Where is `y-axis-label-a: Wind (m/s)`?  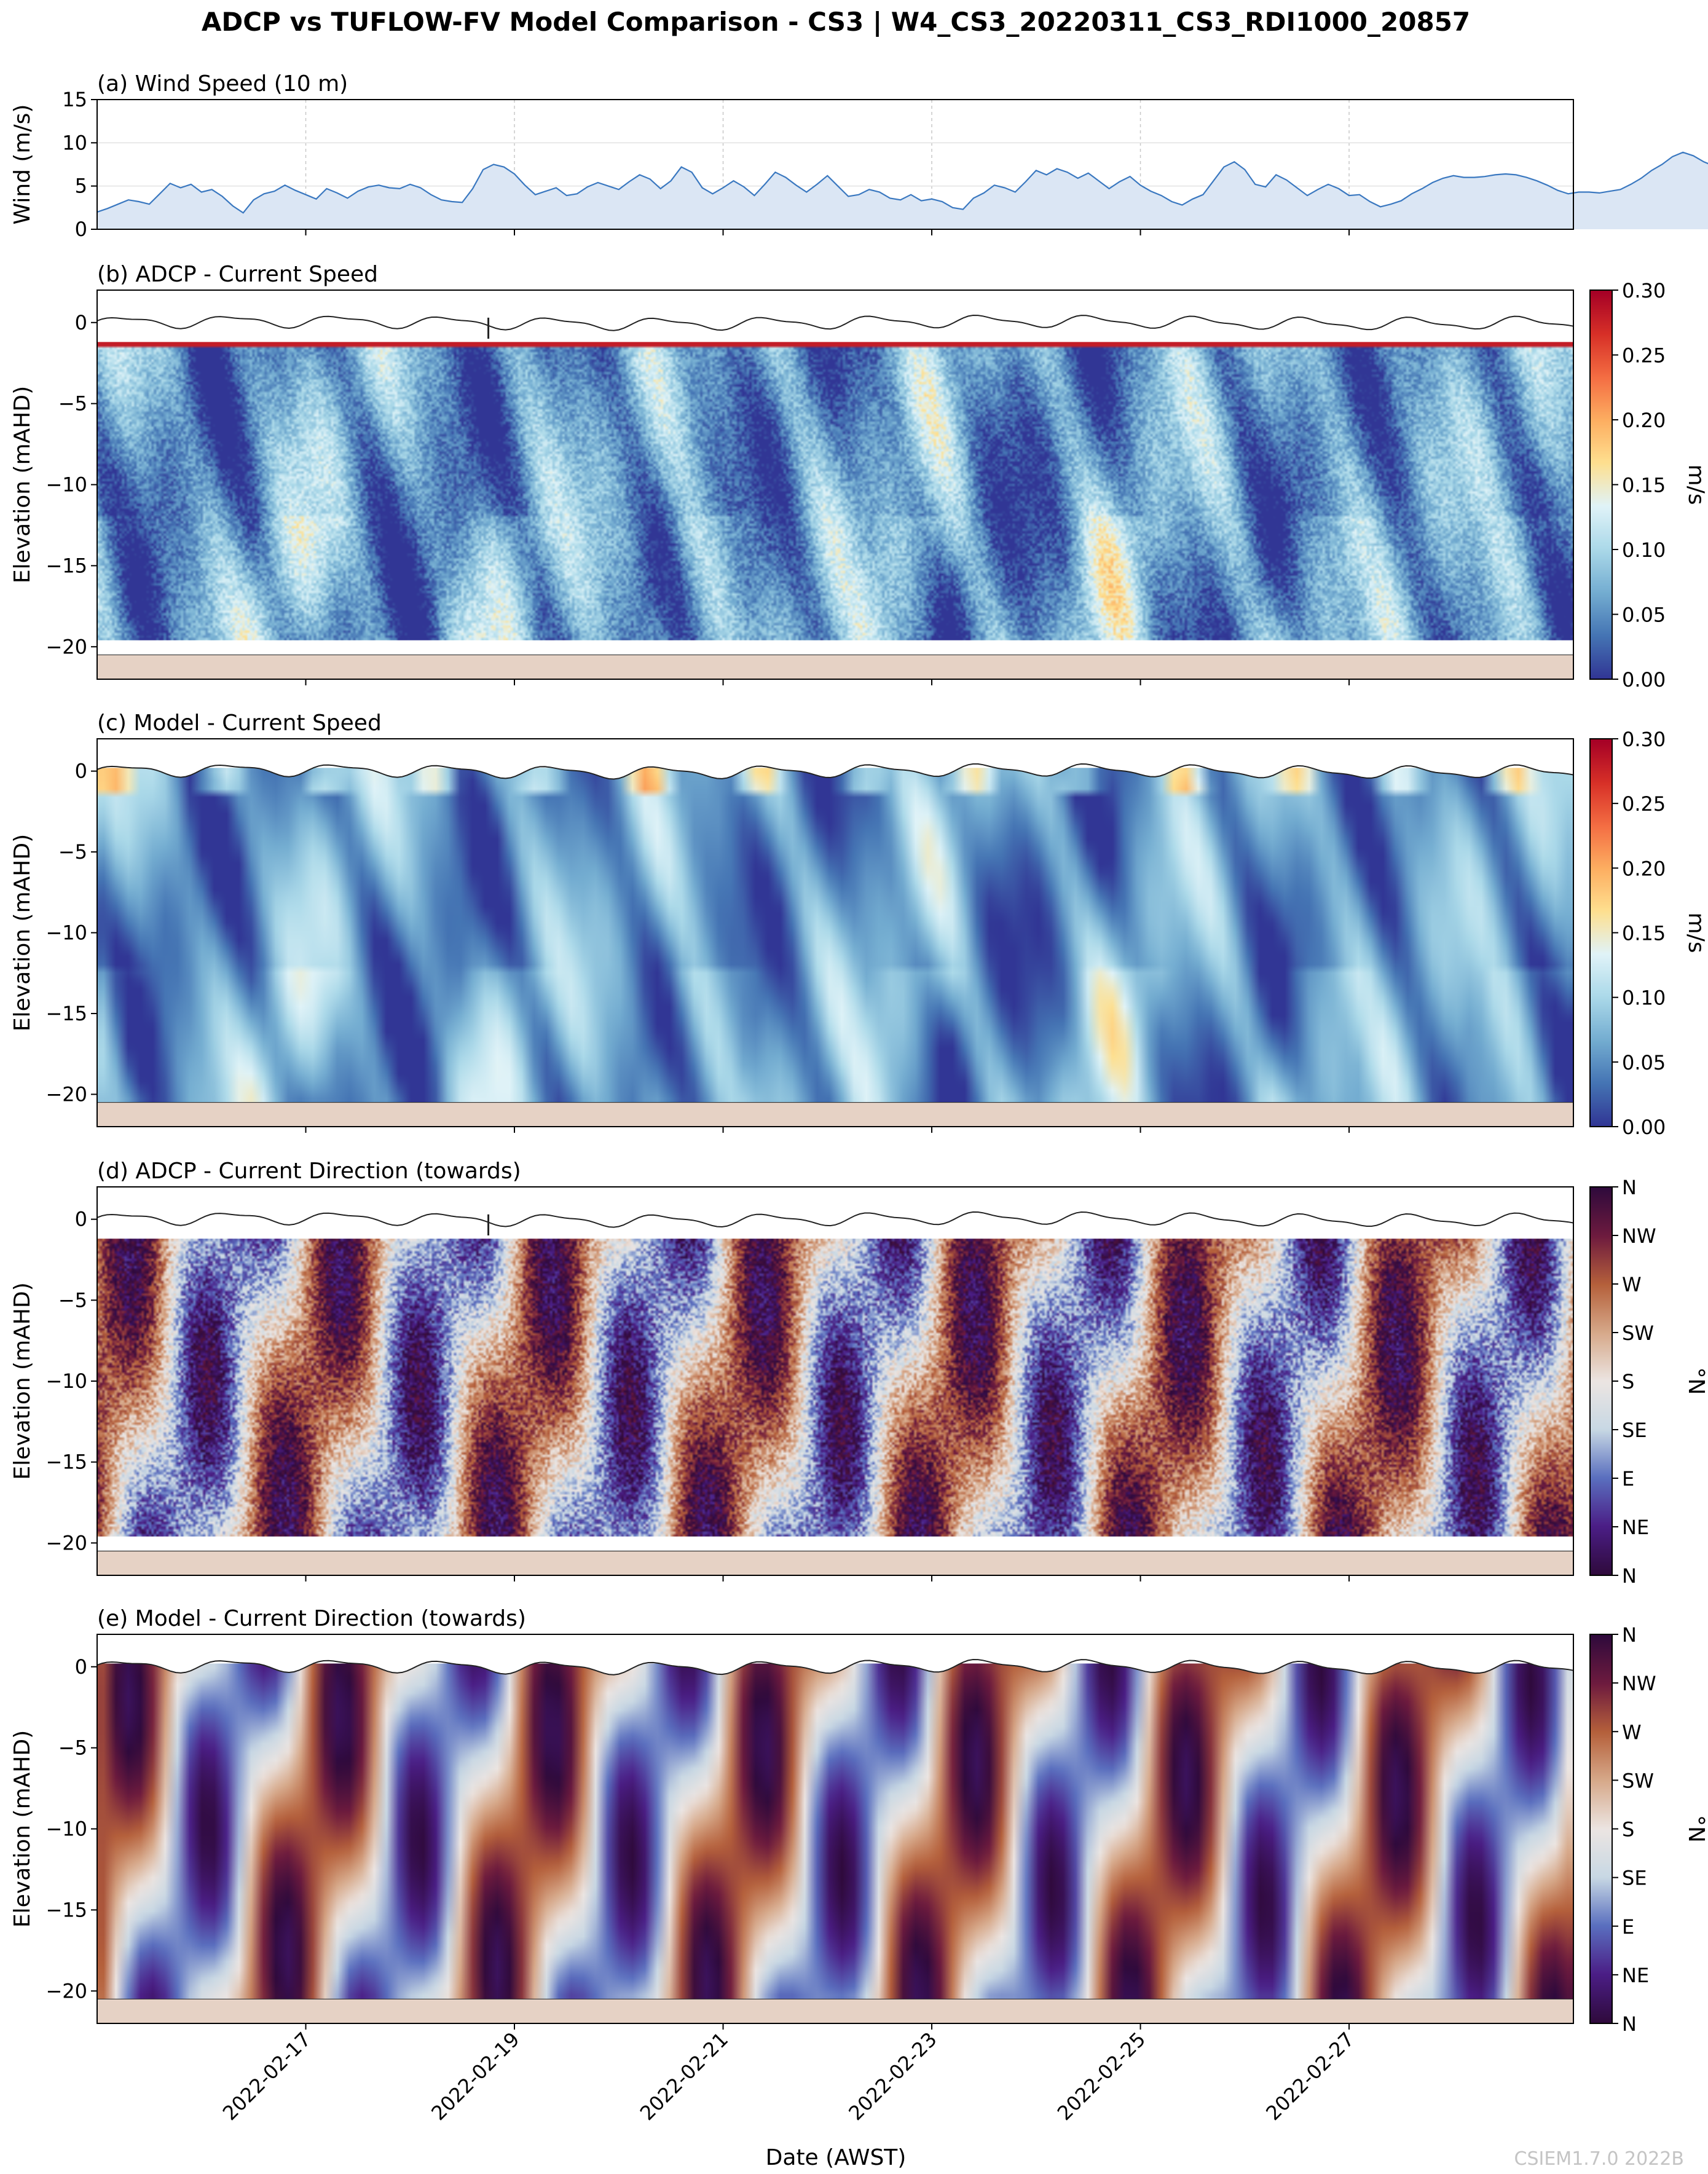 y-axis-label-a: Wind (m/s) is located at coordinates (23, 165).